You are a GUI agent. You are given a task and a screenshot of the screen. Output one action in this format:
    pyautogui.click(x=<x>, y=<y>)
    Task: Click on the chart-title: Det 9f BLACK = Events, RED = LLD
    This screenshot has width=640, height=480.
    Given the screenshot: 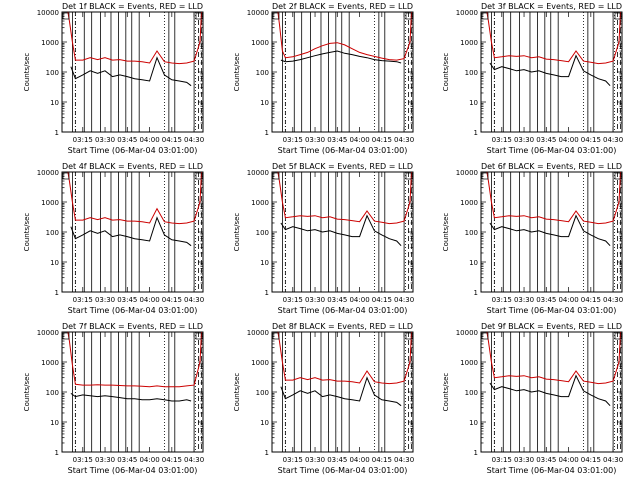 What is the action you would take?
    pyautogui.click(x=551, y=326)
    